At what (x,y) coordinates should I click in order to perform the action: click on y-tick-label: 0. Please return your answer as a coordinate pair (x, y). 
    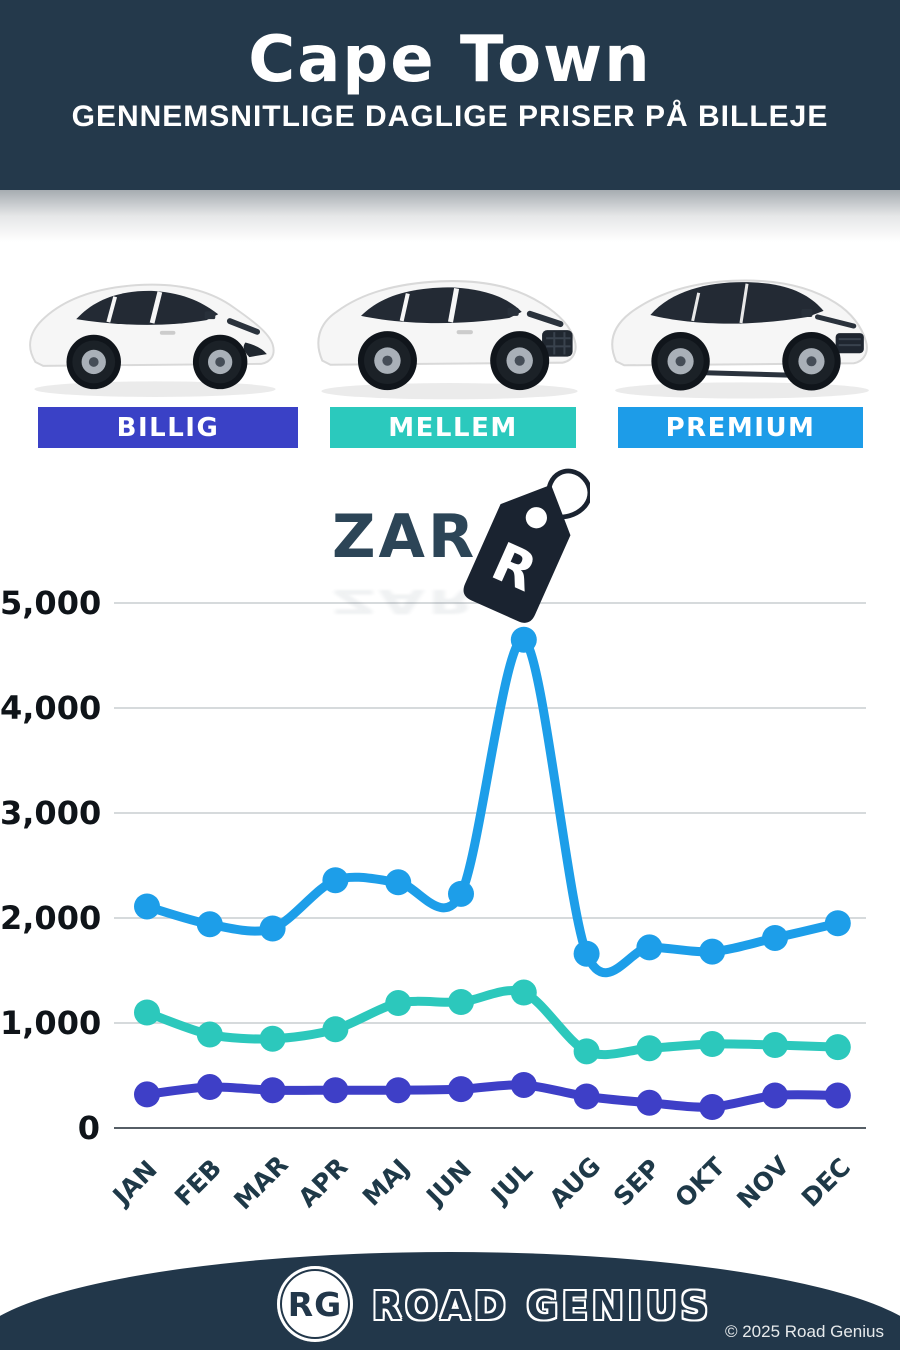
    Looking at the image, I should click on (88, 1128).